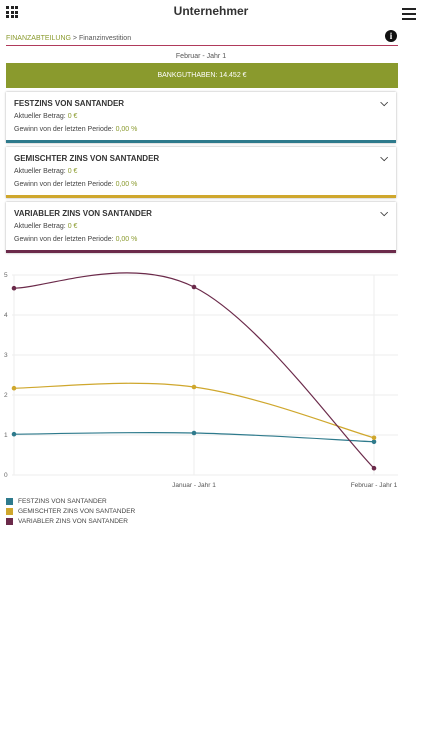 Image resolution: width=422 pixels, height=750 pixels. What do you see at coordinates (6, 355) in the screenshot?
I see `y-tick-label: 3` at bounding box center [6, 355].